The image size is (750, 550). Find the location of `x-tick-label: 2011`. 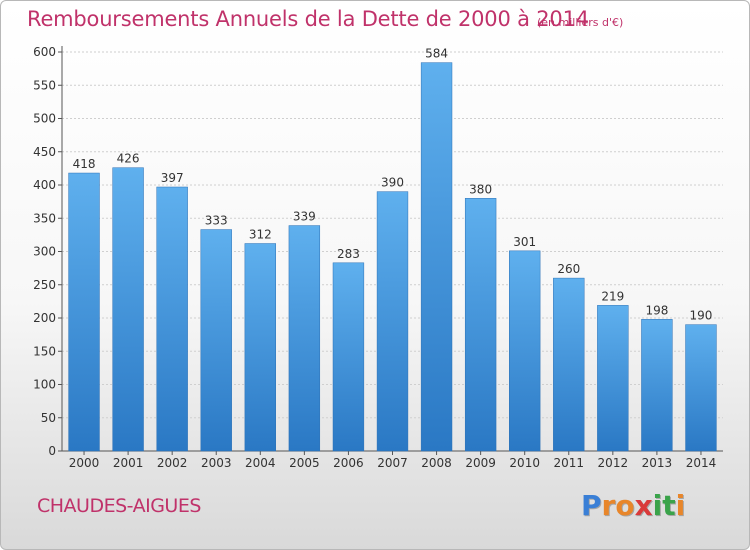

x-tick-label: 2011 is located at coordinates (568, 463).